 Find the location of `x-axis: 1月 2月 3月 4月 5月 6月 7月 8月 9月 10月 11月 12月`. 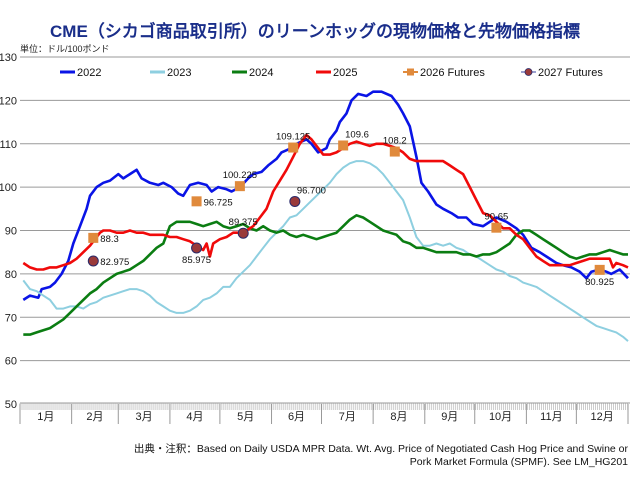

x-axis: 1月 2月 3月 4月 5月 6月 7月 8月 9月 10月 11月 12月 is located at coordinates (324, 413).